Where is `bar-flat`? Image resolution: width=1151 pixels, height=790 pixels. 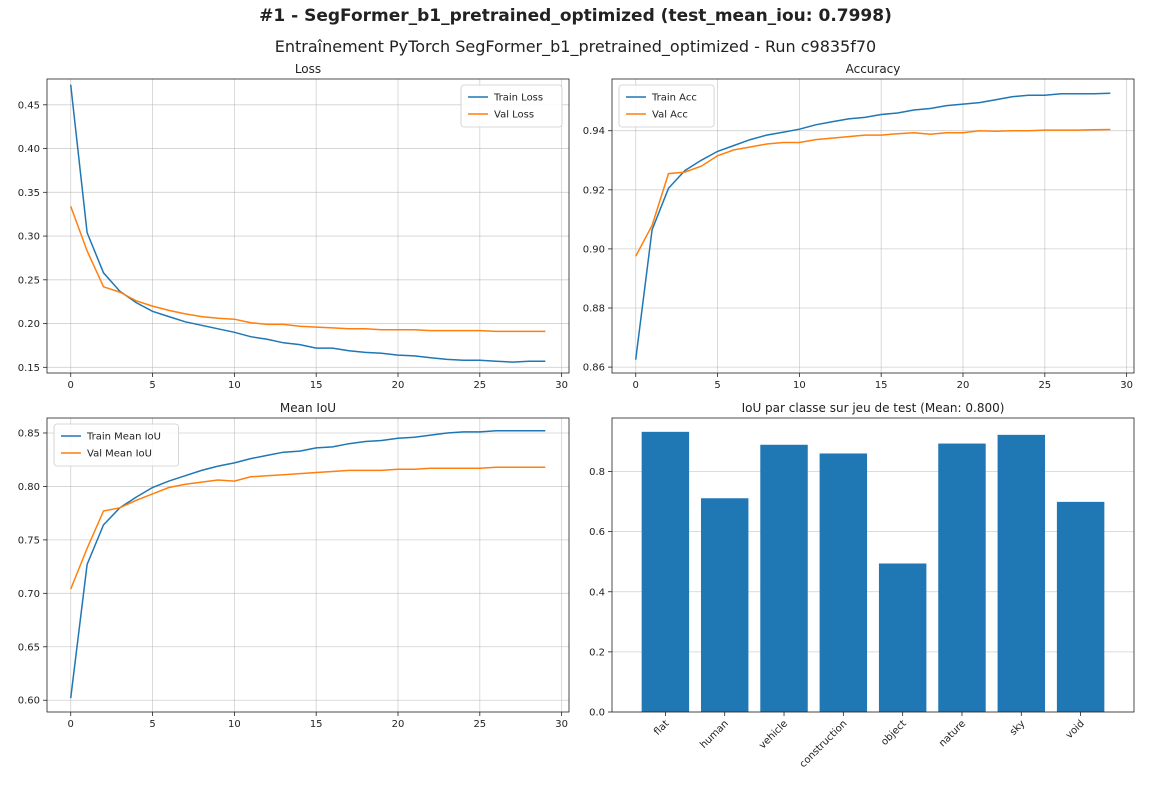 bar-flat is located at coordinates (665, 571).